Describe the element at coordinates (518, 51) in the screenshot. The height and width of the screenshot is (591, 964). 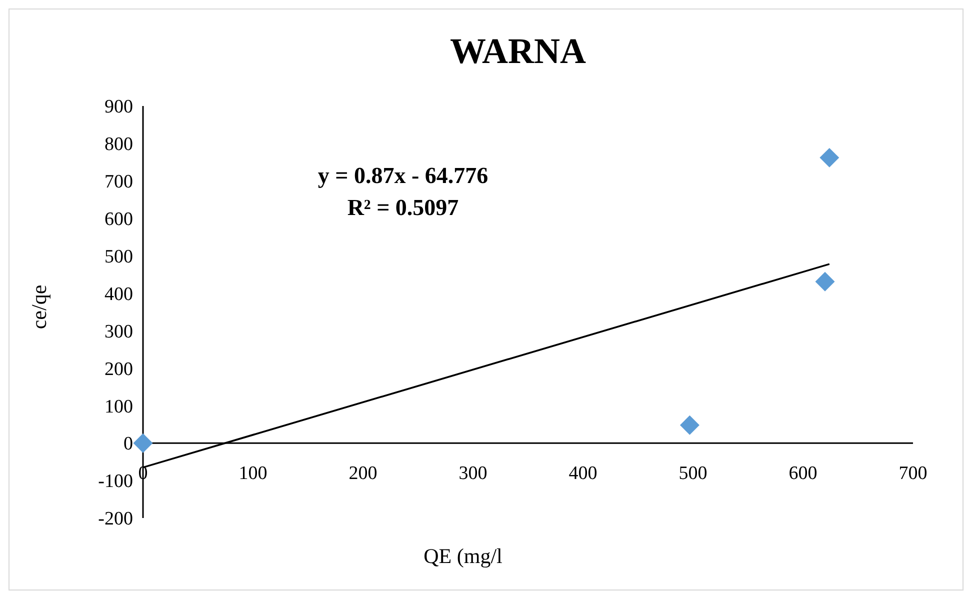
I see `chart-title: WARNA` at that location.